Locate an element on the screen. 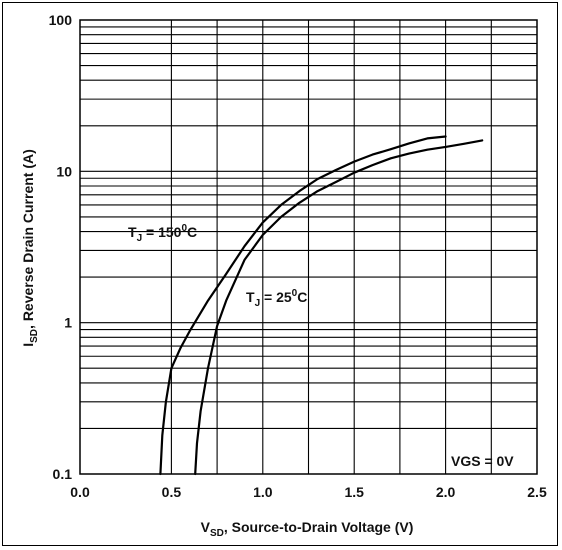 Image resolution: width=562 pixels, height=550 pixels. y-axis-title: ISD, Reverse Drain Current (A) is located at coordinates (30, 248).